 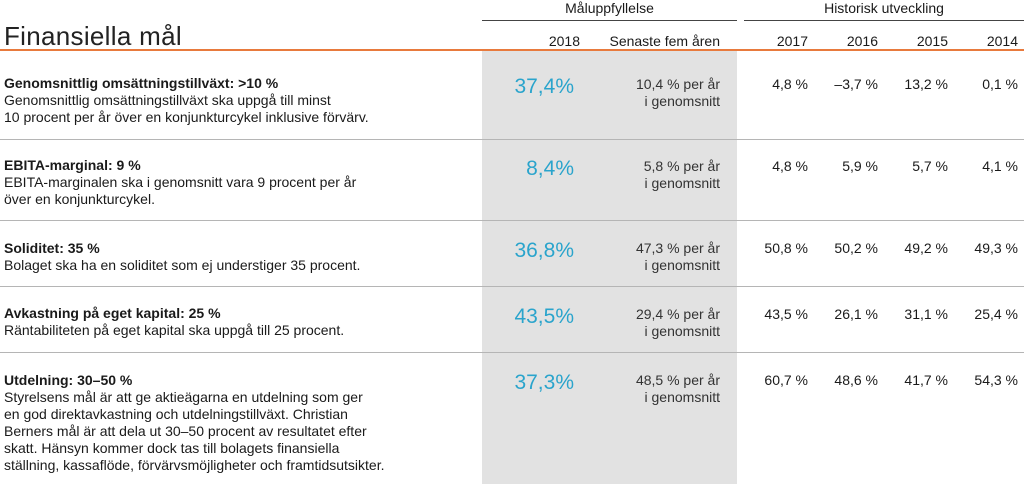 I want to click on five-year-average: 48,5 % per år i genomsnitt, so click(x=677, y=388).